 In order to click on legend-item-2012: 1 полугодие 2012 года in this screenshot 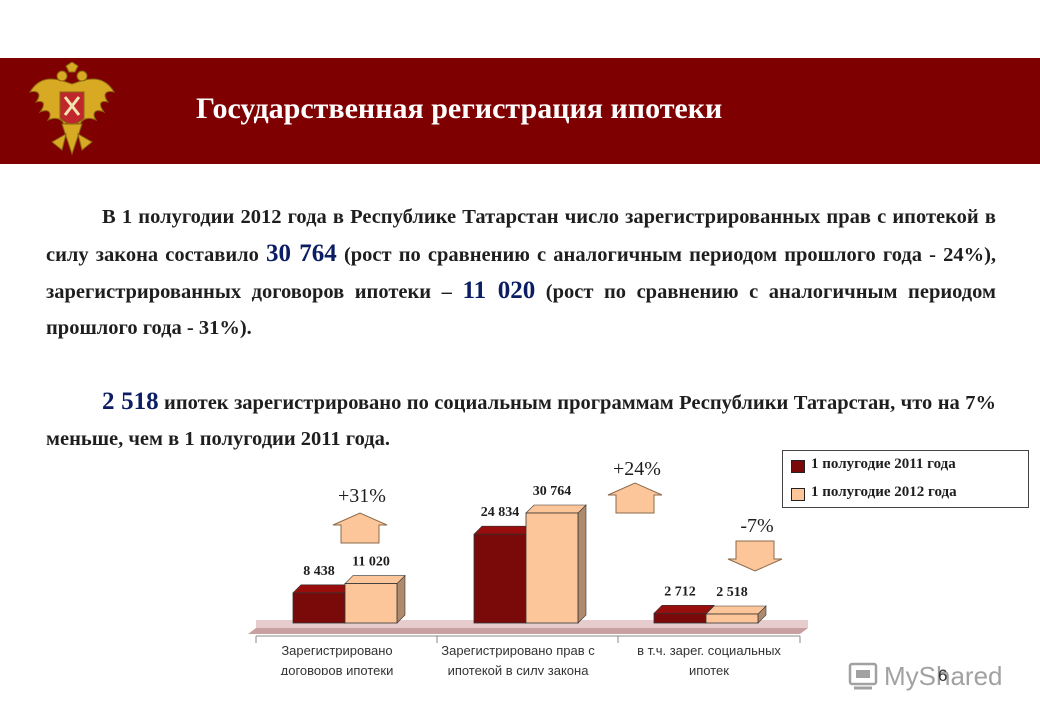, I will do `click(874, 492)`.